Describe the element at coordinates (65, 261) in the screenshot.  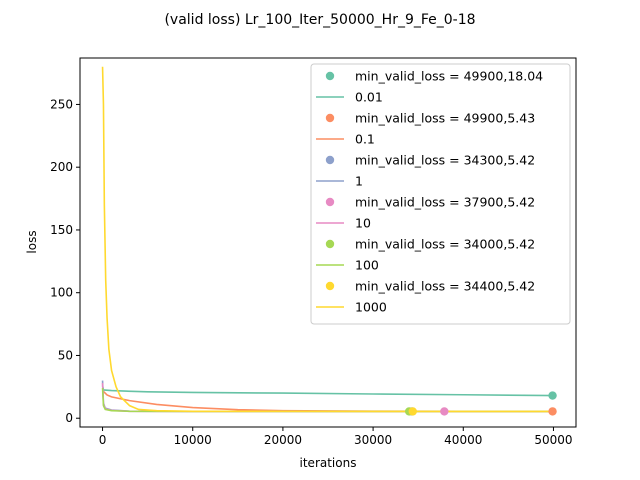
I see `y-axis-ticks: 0 50 100 150 200 250` at that location.